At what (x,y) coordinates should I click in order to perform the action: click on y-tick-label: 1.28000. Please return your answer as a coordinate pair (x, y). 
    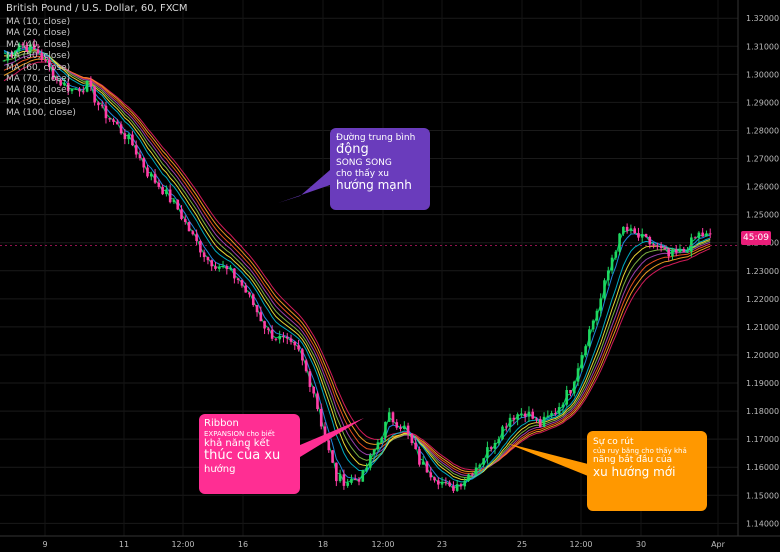
    Looking at the image, I should click on (762, 130).